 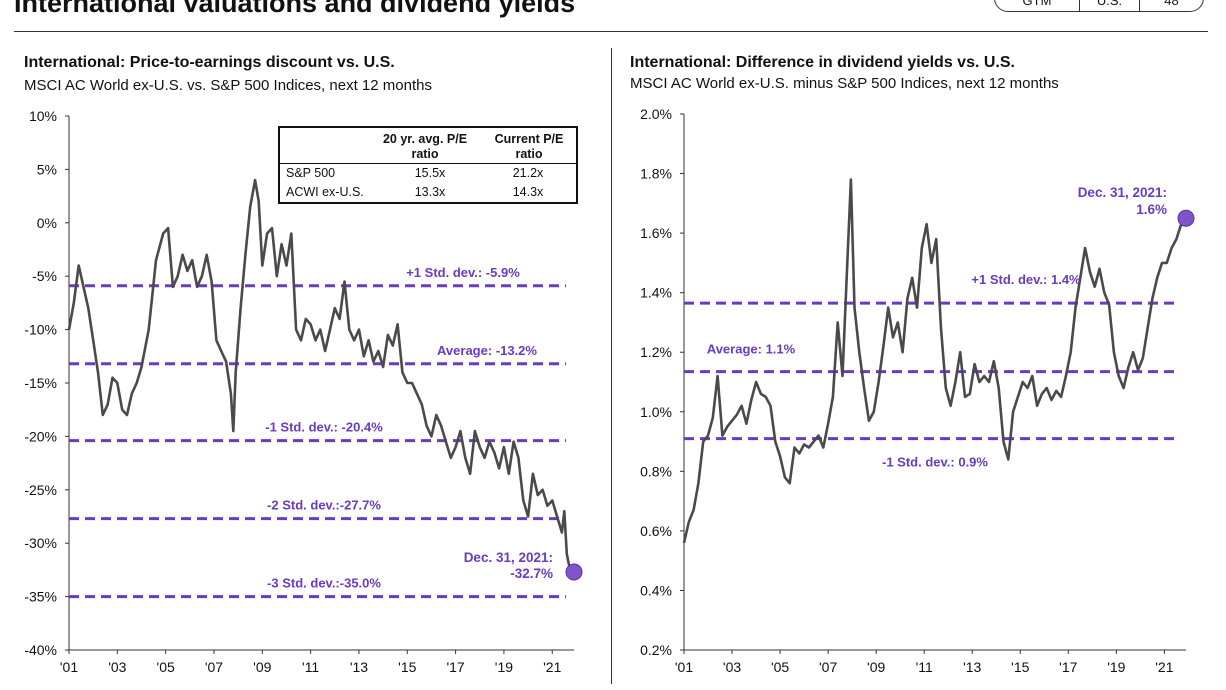 I want to click on y-tick-label: -35%, so click(x=40, y=597).